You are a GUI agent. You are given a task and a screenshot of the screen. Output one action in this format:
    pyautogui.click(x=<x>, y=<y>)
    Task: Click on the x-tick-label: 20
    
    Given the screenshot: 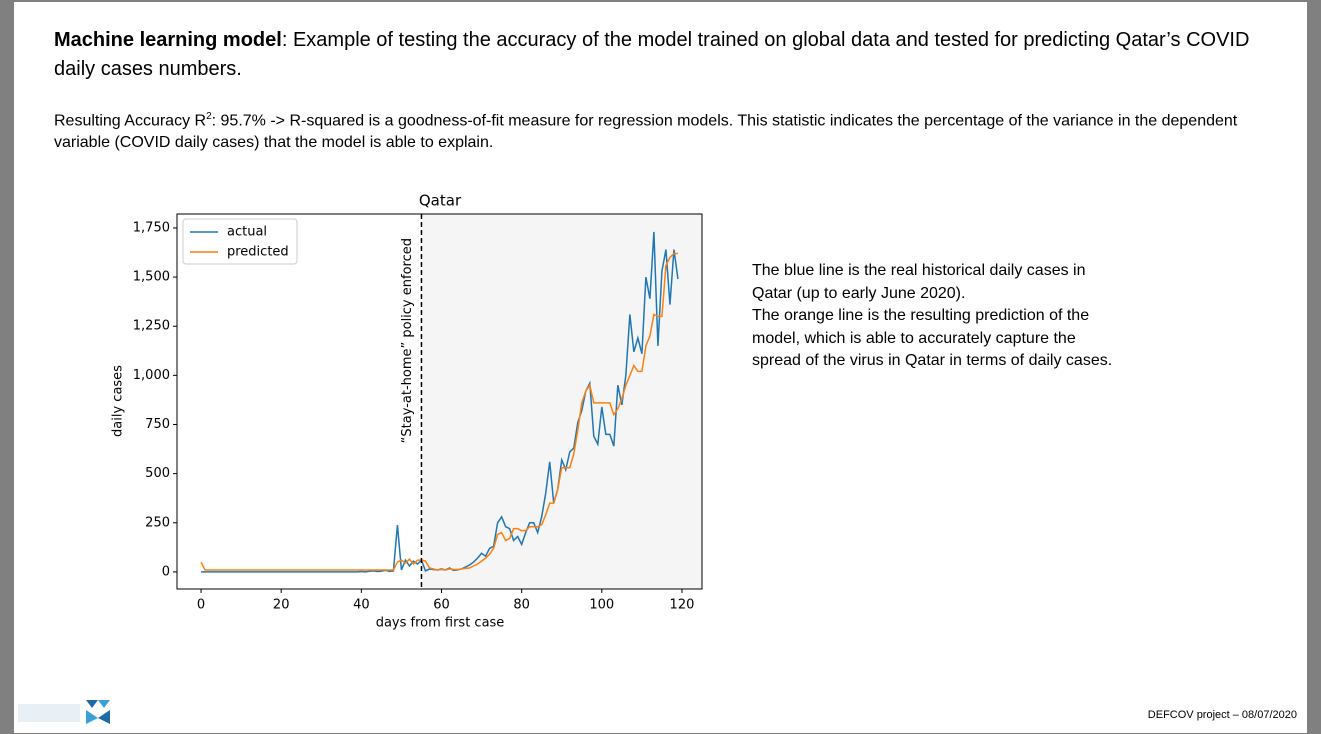 What is the action you would take?
    pyautogui.click(x=281, y=605)
    